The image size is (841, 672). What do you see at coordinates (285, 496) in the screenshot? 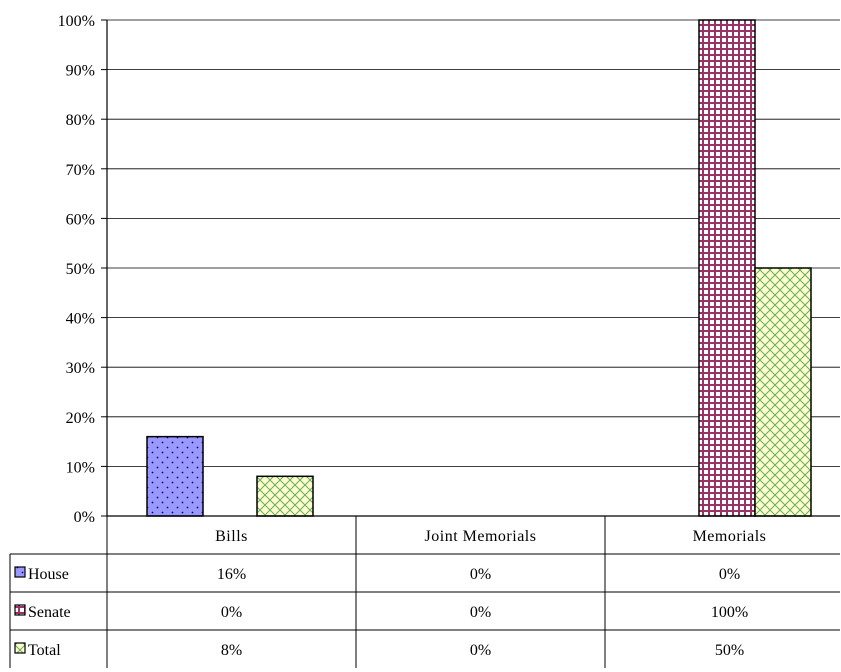
I see `bar-total-bills` at bounding box center [285, 496].